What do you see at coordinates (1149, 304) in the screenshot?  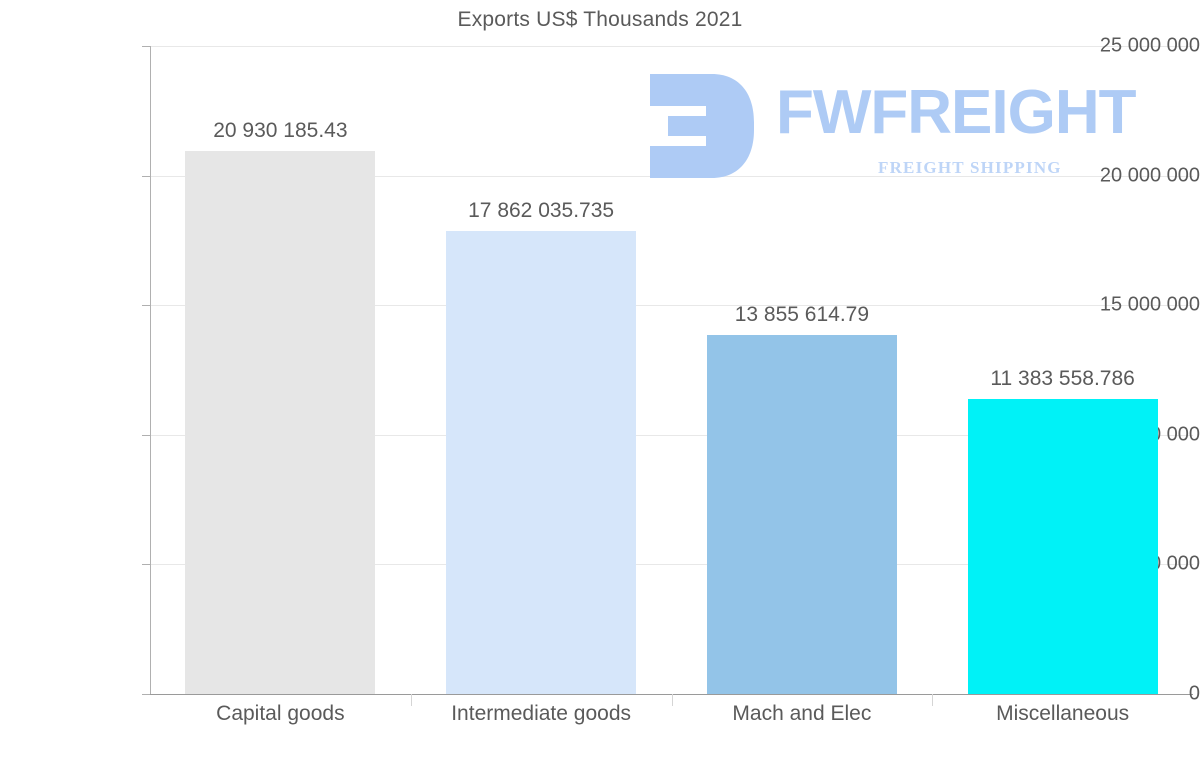 I see `y-tick-label: 15 000 000` at bounding box center [1149, 304].